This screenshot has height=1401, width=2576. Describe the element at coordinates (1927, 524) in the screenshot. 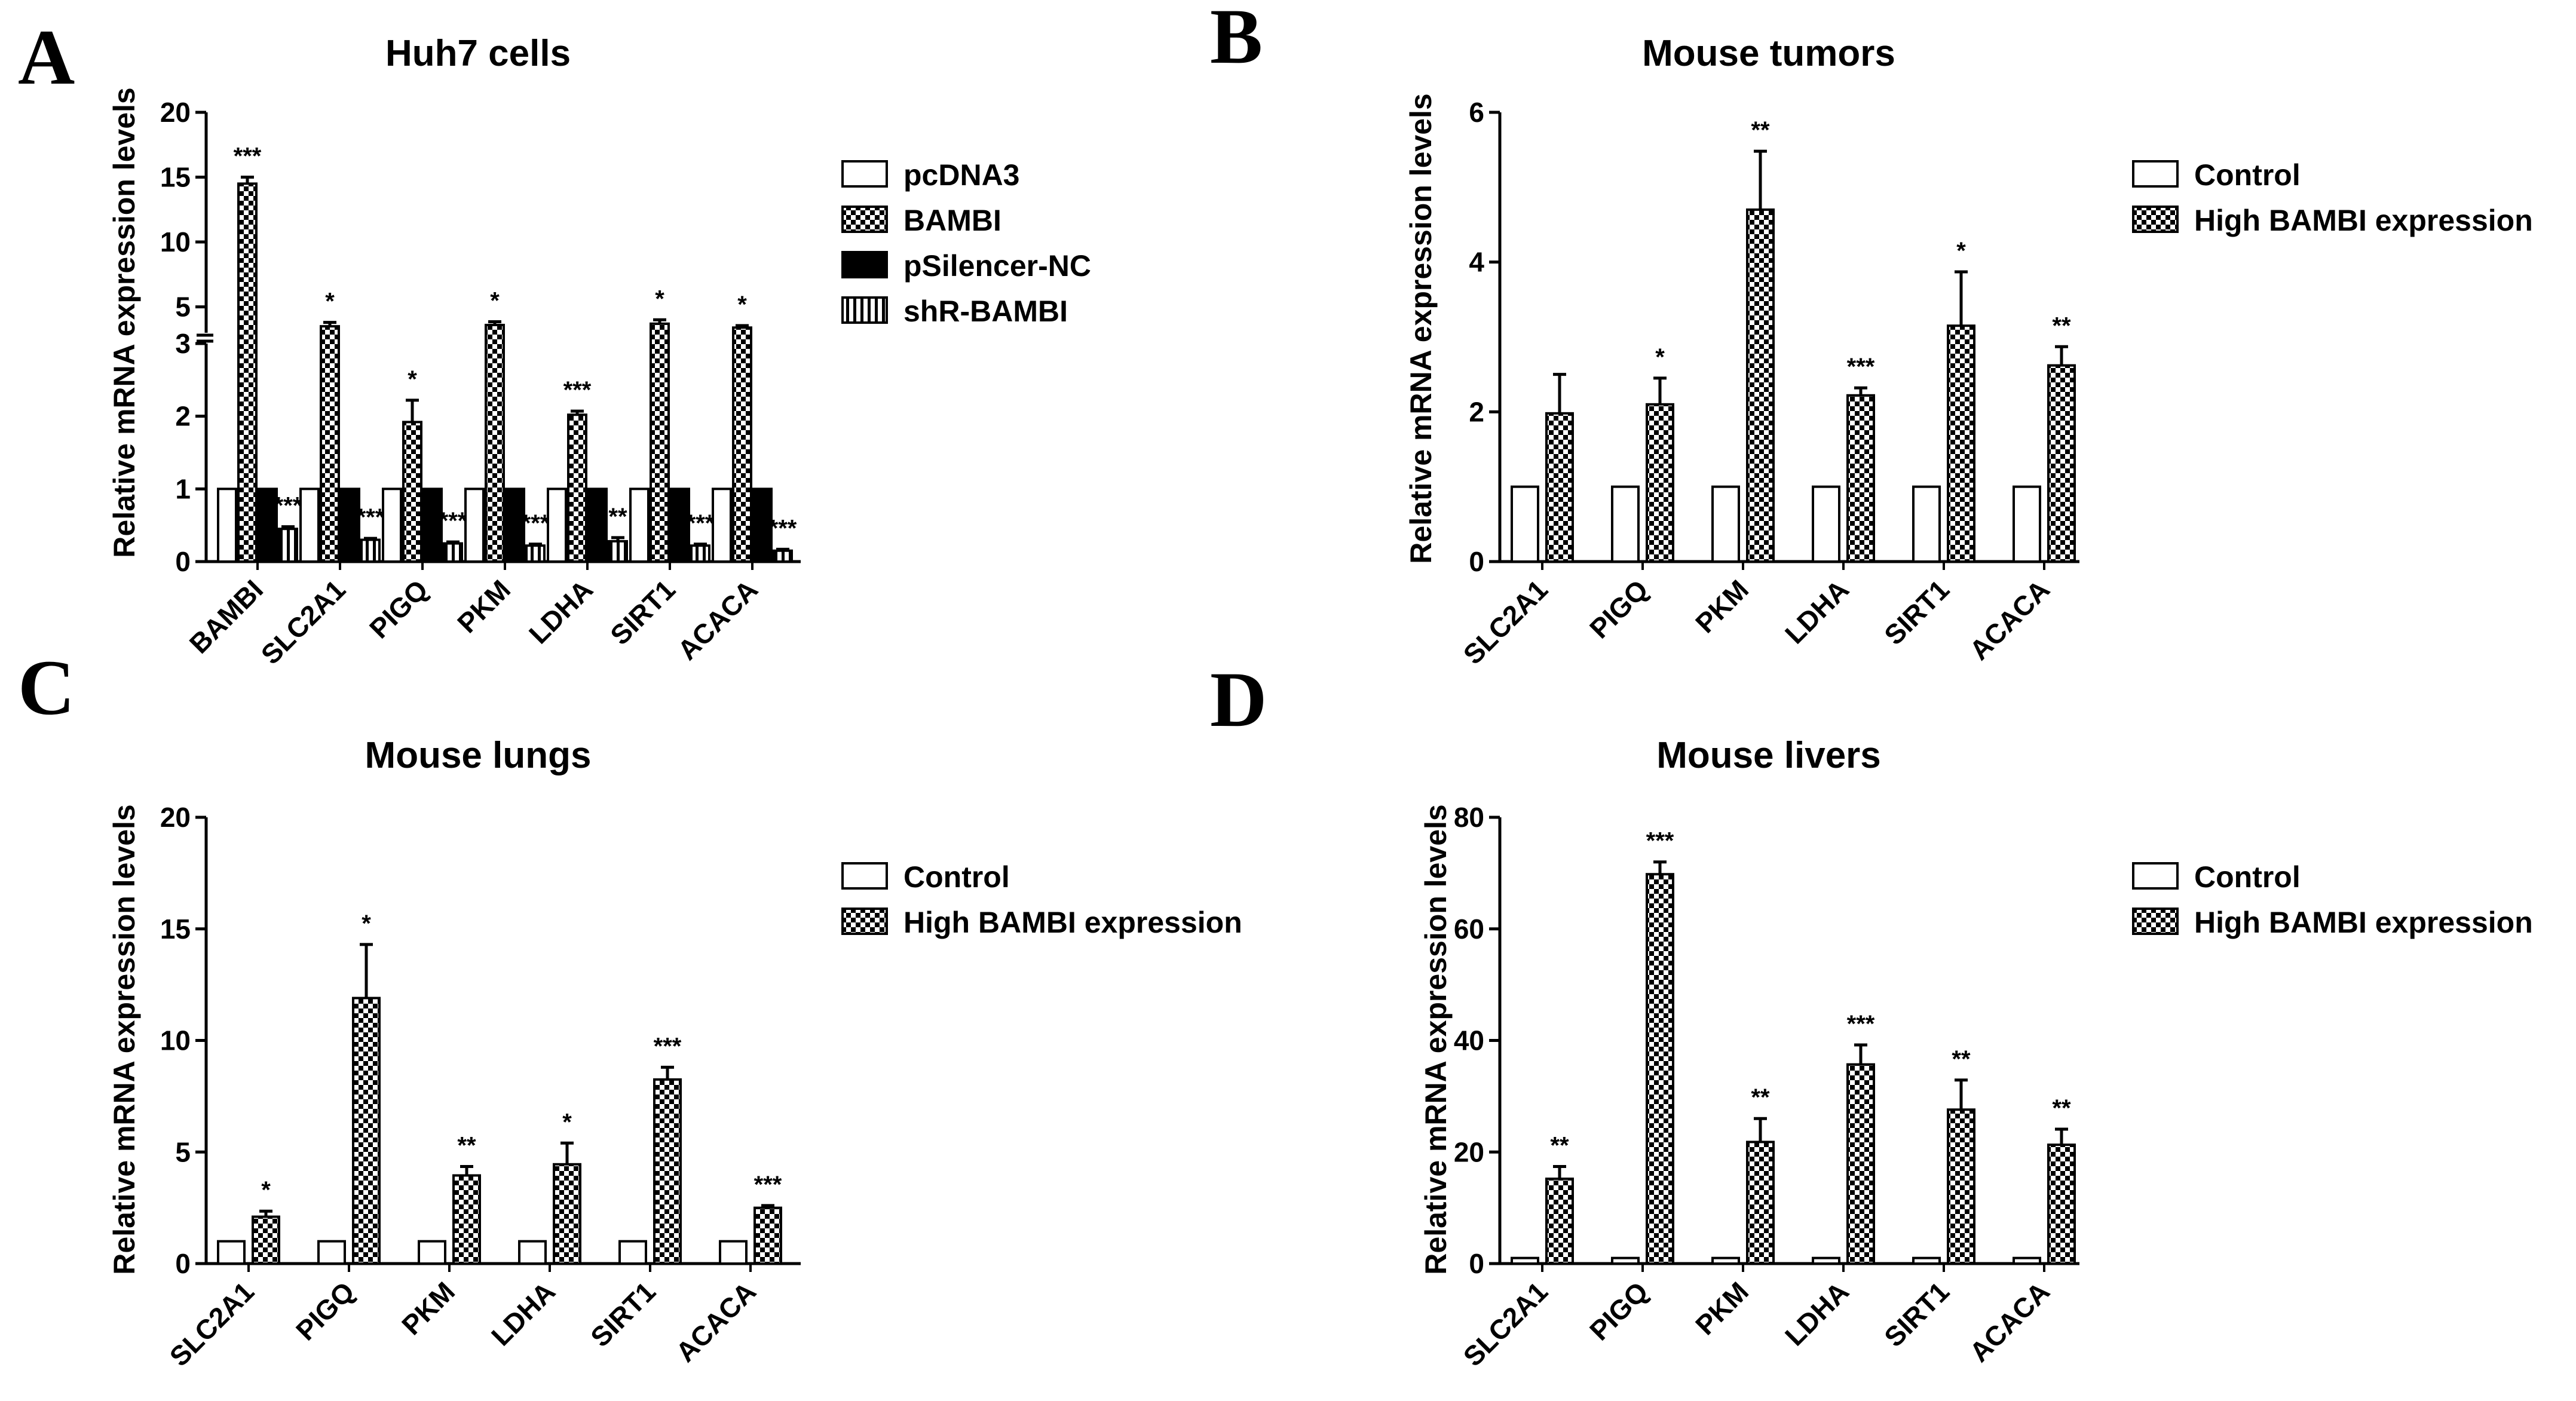

I see `bar-b-open-sirt1` at that location.